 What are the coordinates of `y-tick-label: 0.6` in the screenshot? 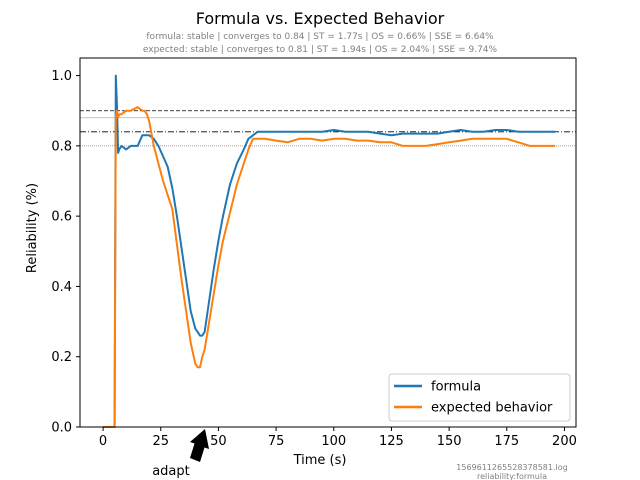 It's located at (61, 217).